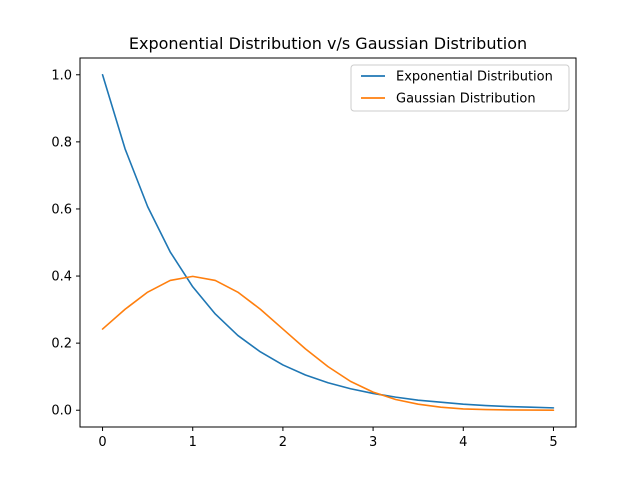 The width and height of the screenshot is (640, 480). I want to click on y-tick-label: 0.0, so click(61, 411).